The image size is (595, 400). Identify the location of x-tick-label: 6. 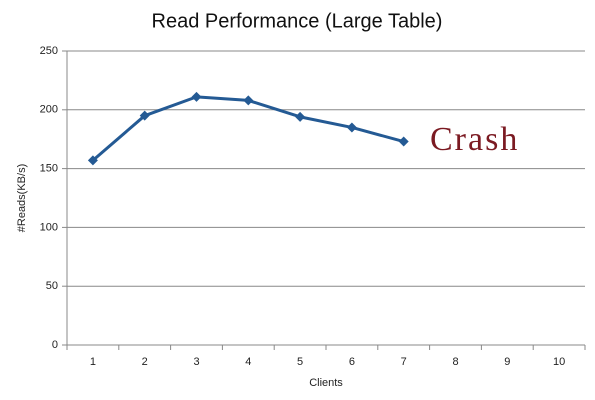
(352, 362).